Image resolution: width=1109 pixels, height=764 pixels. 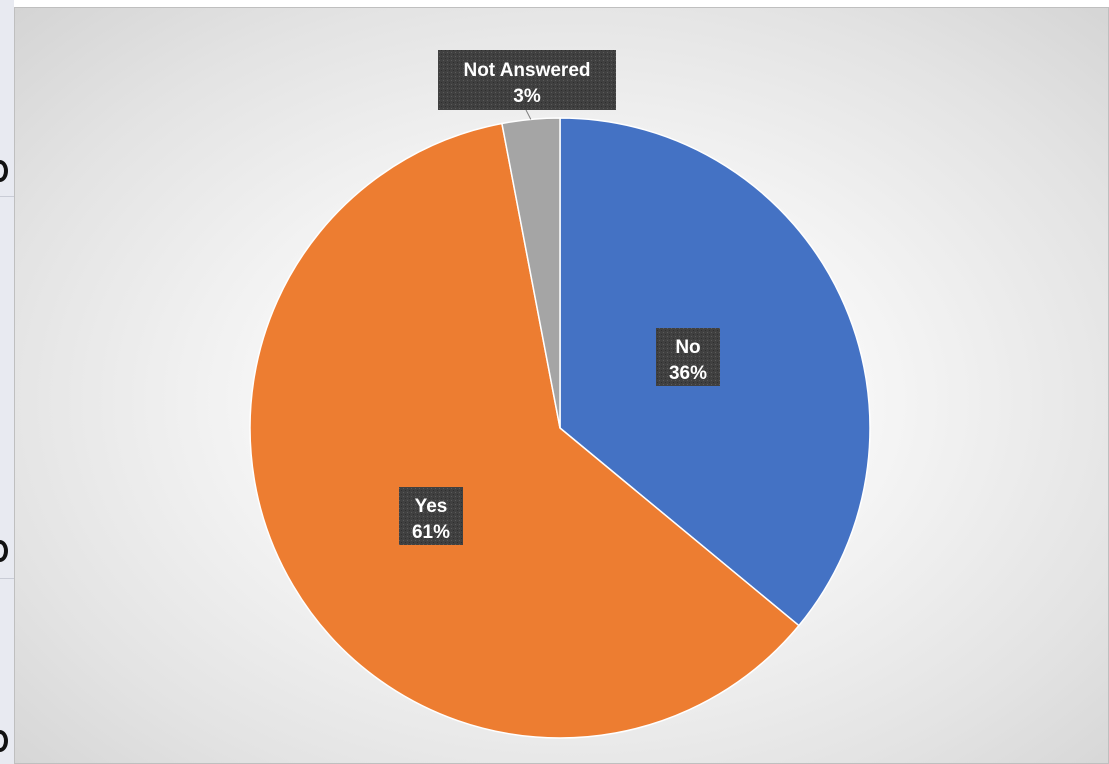 What do you see at coordinates (7, 382) in the screenshot?
I see `left-edge-strip` at bounding box center [7, 382].